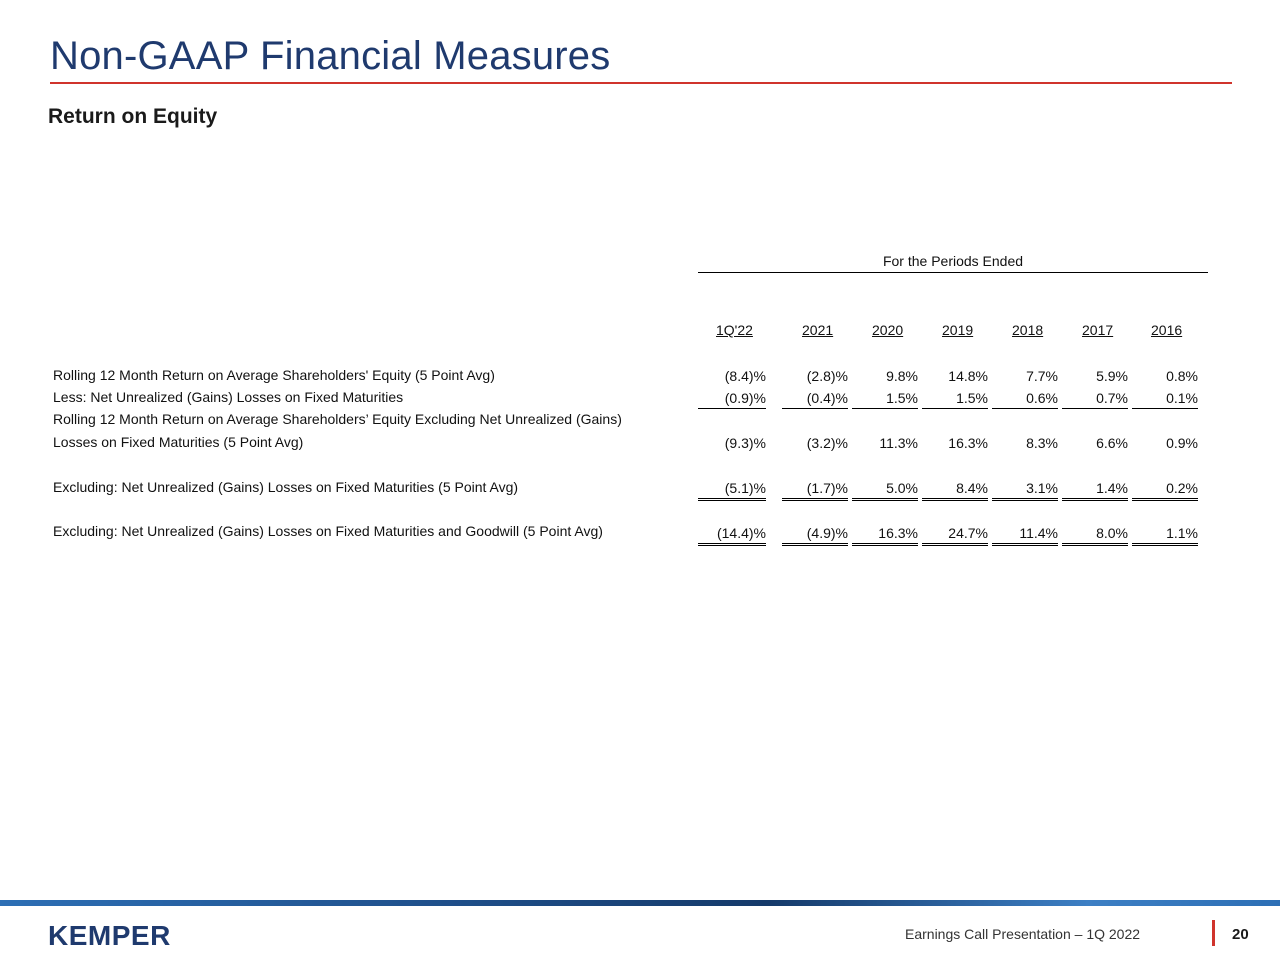 Image resolution: width=1280 pixels, height=960 pixels. What do you see at coordinates (815, 535) in the screenshot?
I see `table-cell: (4.9)%` at bounding box center [815, 535].